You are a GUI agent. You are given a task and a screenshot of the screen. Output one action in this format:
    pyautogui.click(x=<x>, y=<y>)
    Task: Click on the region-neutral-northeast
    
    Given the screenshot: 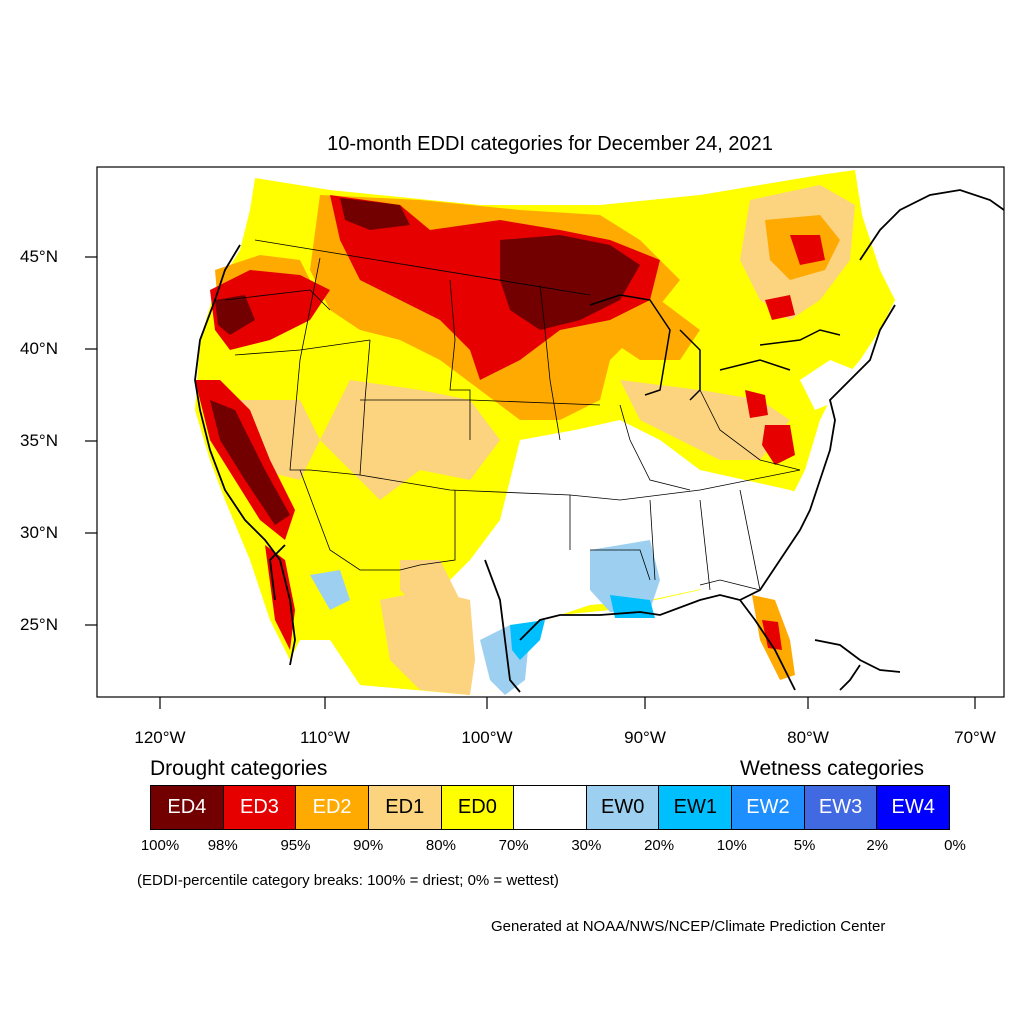 What is the action you would take?
    pyautogui.click(x=827, y=385)
    